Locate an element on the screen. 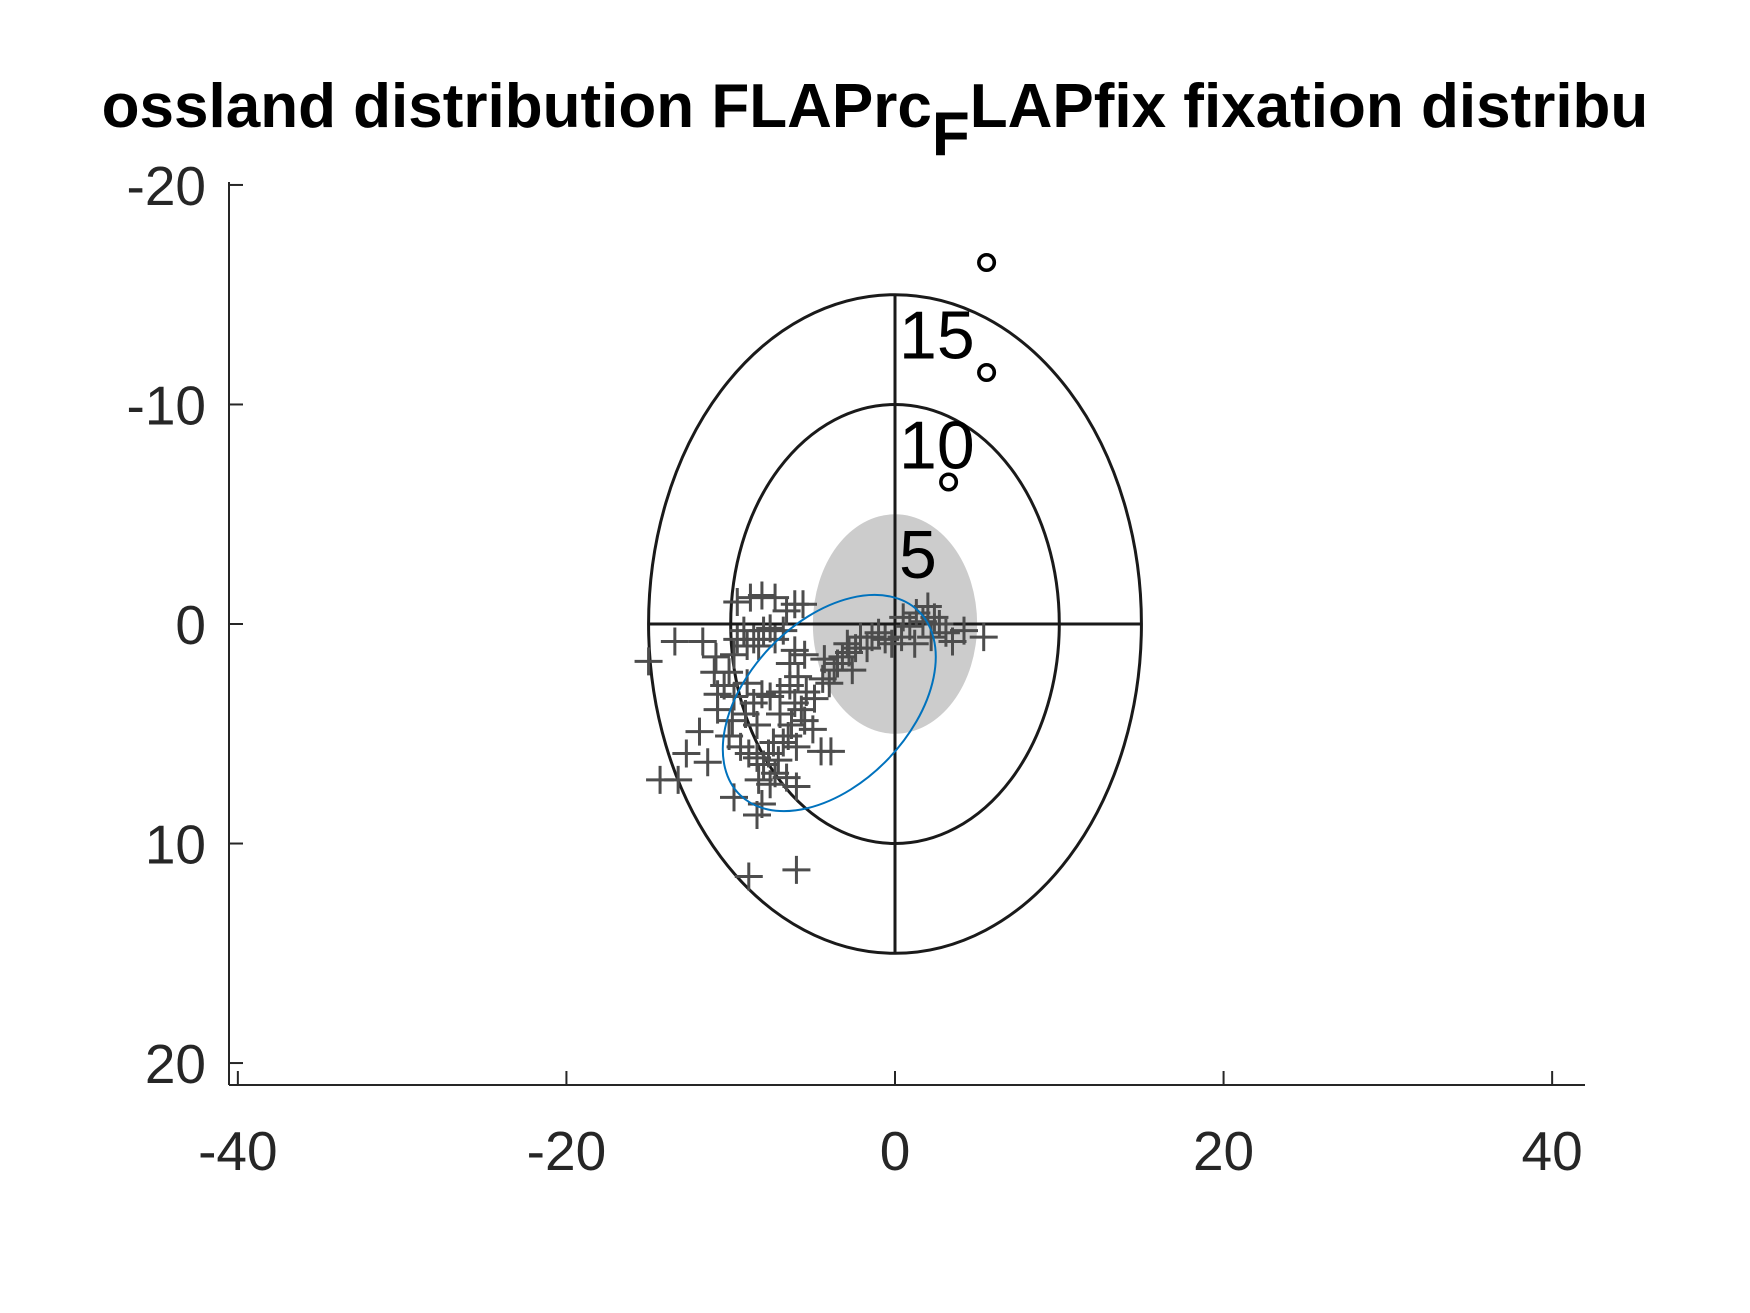 This screenshot has height=1313, width=1750. y-tick-label: 10 is located at coordinates (175, 845).